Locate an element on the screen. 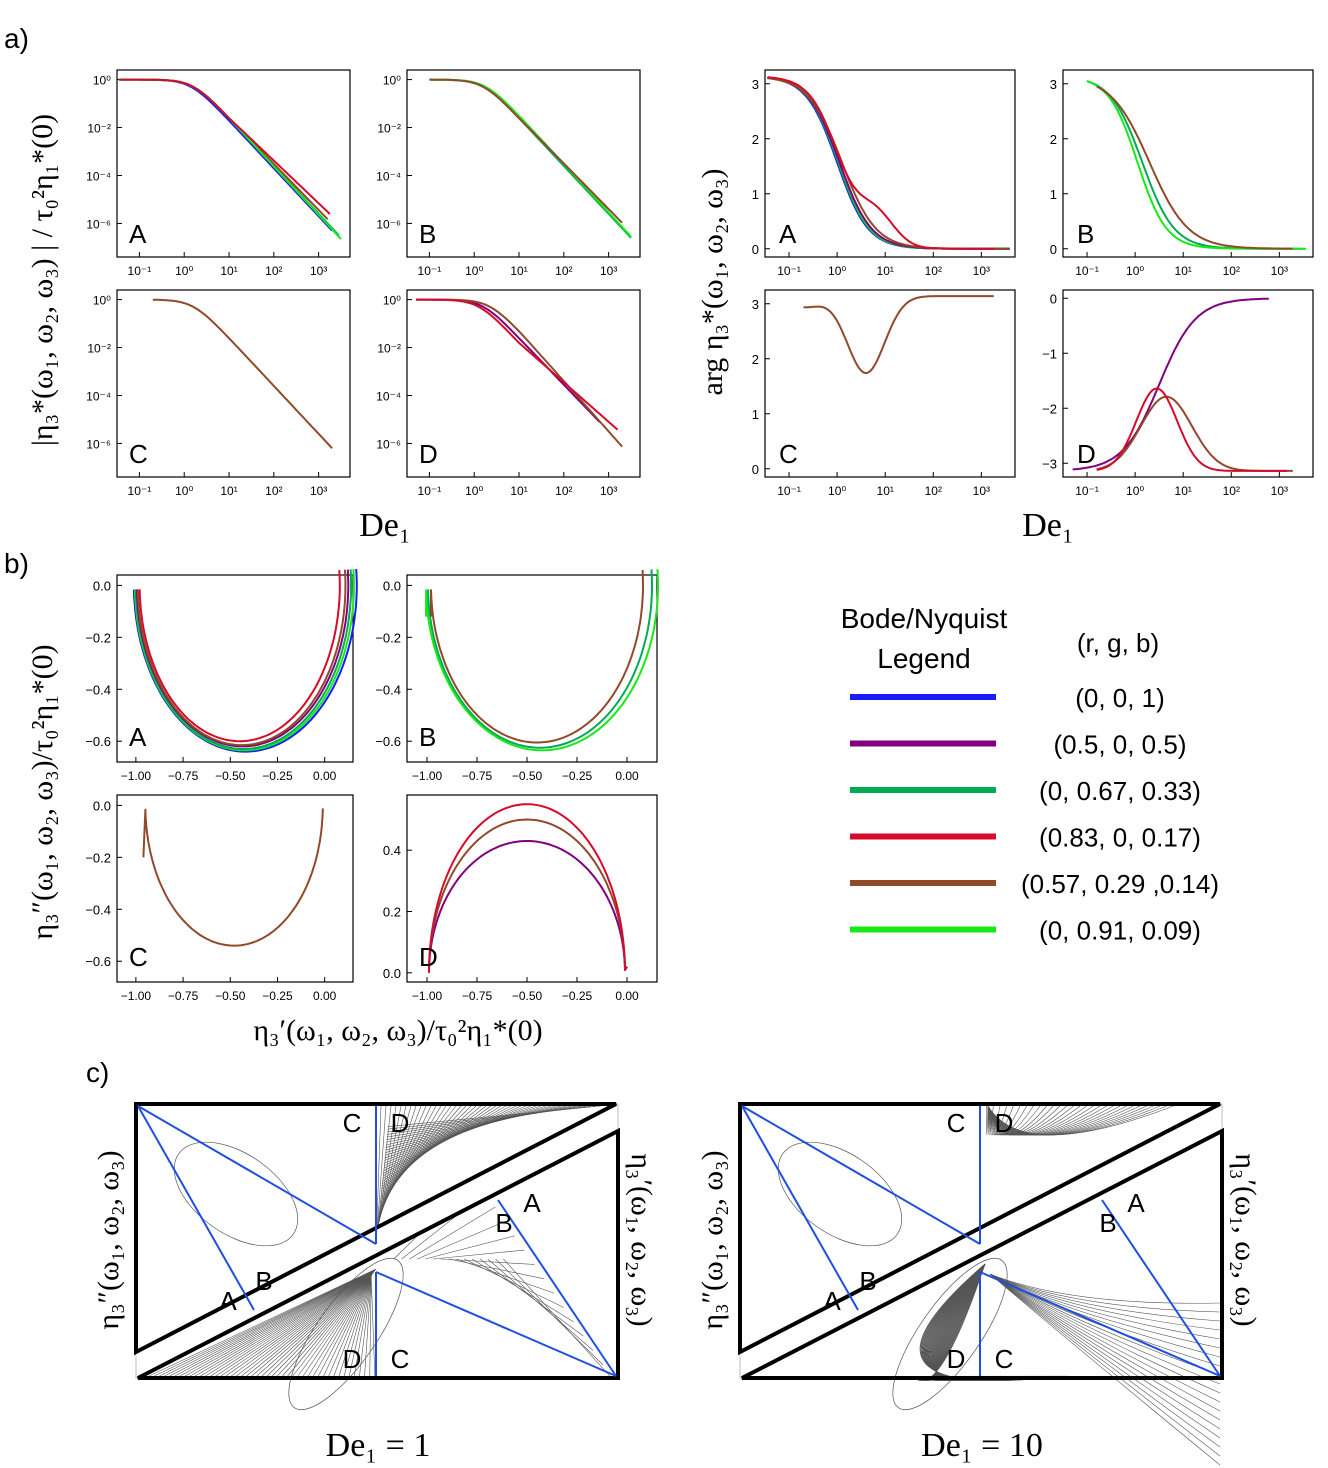  x-tick-label: 0.00 is located at coordinates (325, 996).